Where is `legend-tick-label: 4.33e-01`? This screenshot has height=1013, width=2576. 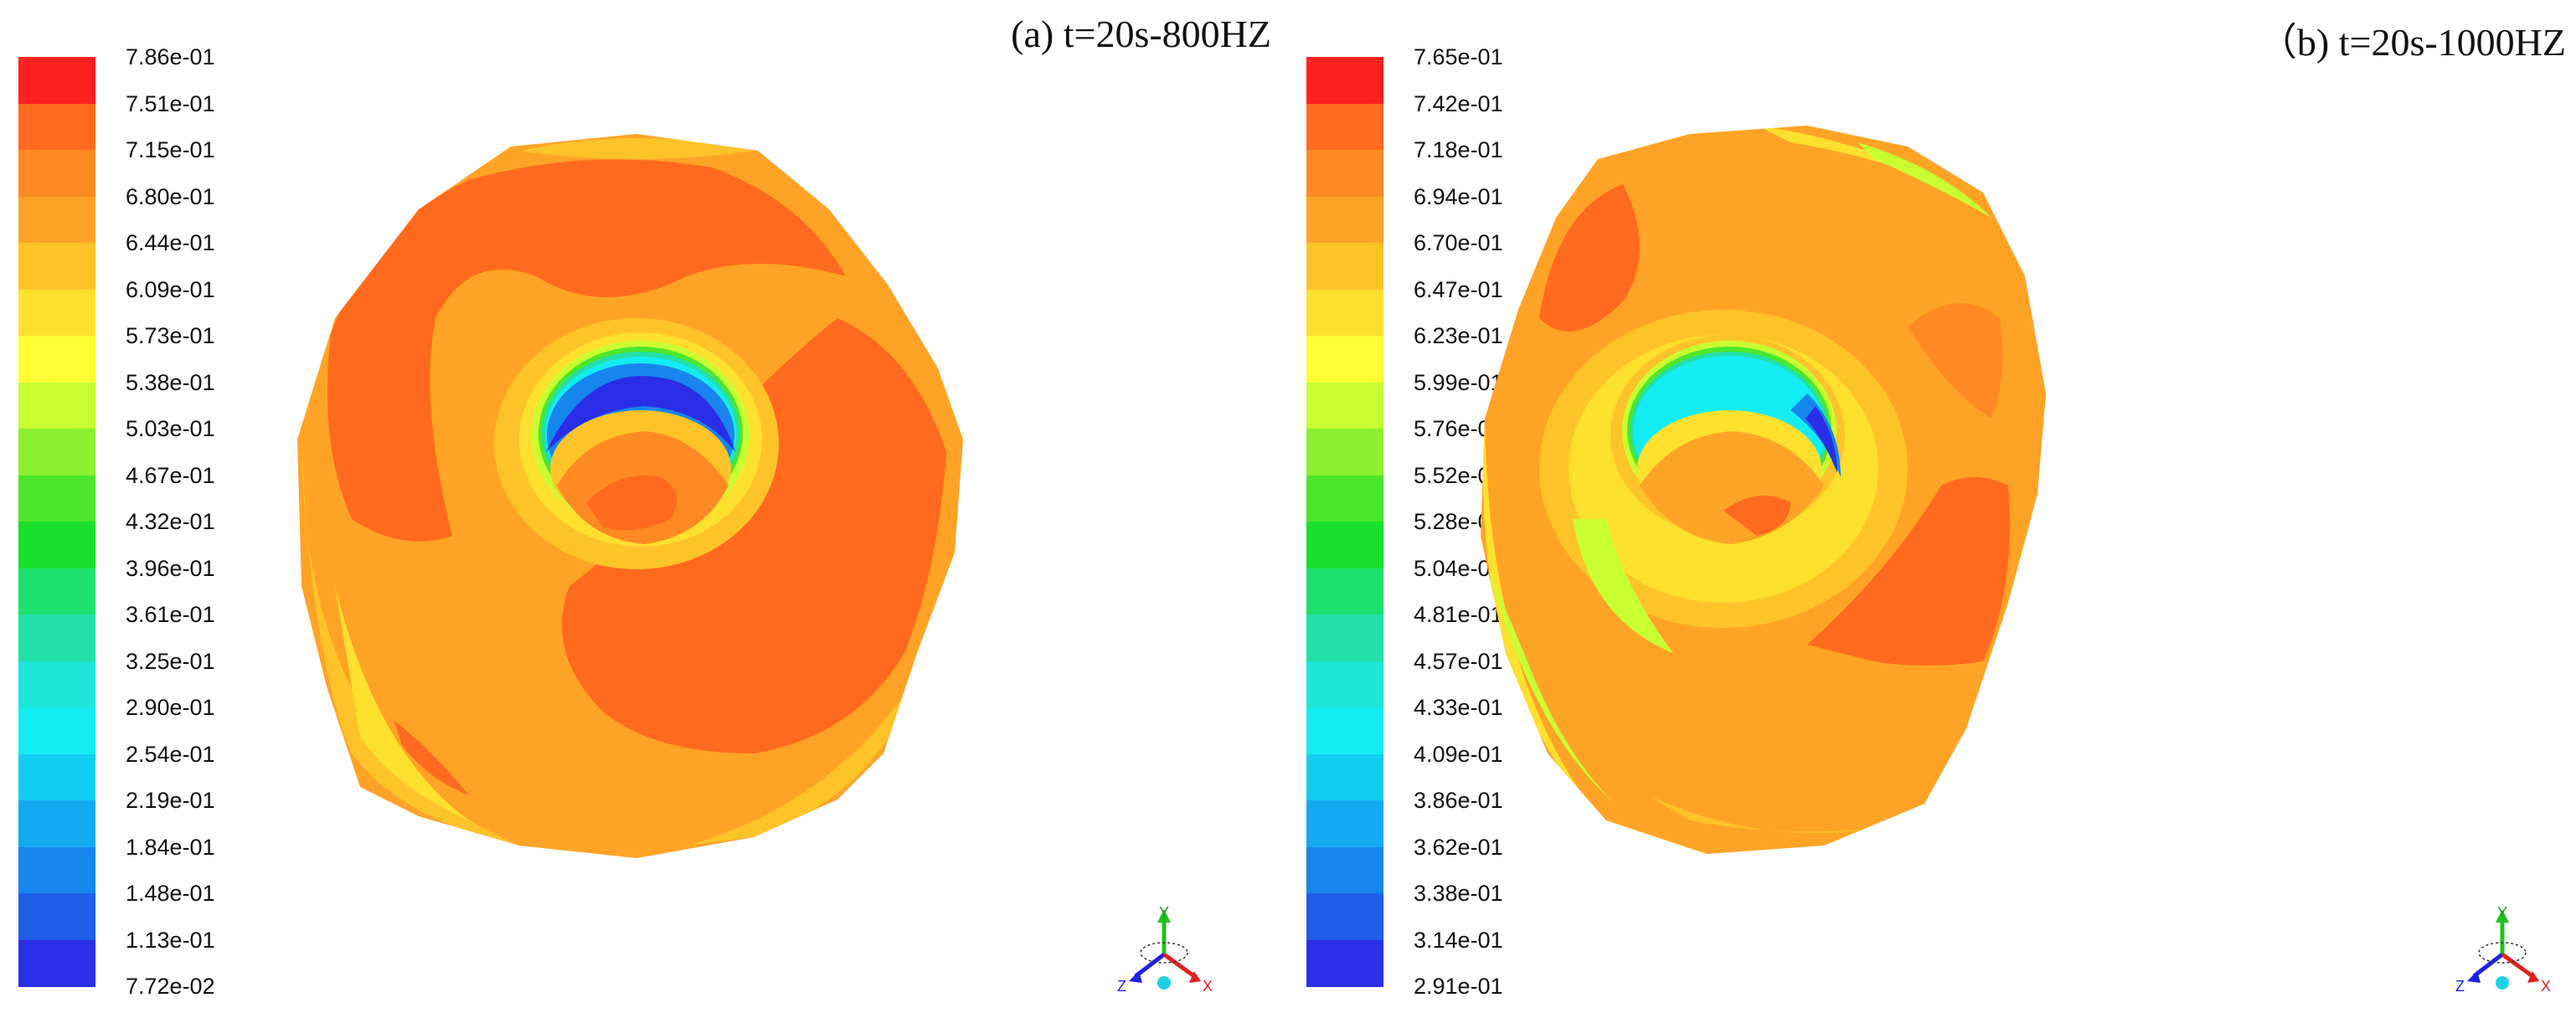
legend-tick-label: 4.33e-01 is located at coordinates (1458, 708).